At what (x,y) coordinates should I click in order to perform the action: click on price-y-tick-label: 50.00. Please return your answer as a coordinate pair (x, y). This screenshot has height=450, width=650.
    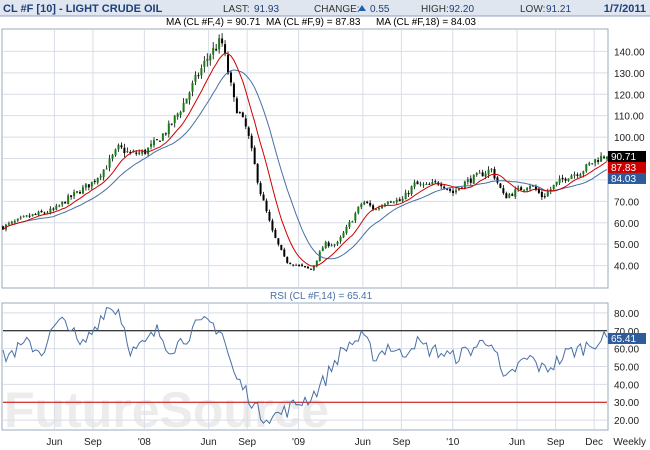
    Looking at the image, I should click on (626, 245).